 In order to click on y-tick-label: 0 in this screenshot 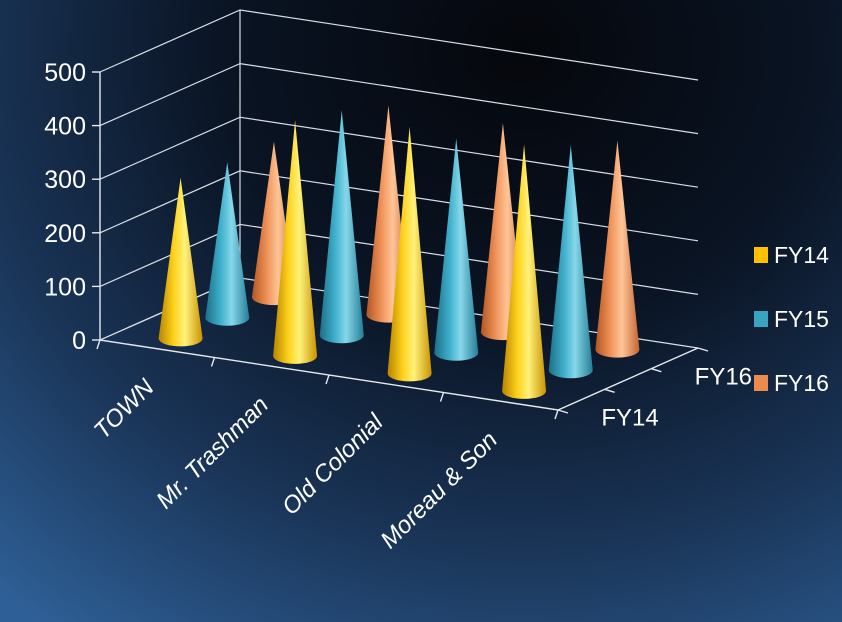, I will do `click(79, 341)`.